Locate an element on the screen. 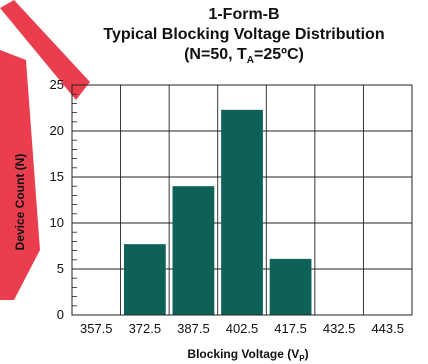 This screenshot has height=364, width=428. x-tick-label: 417.5 is located at coordinates (290, 328).